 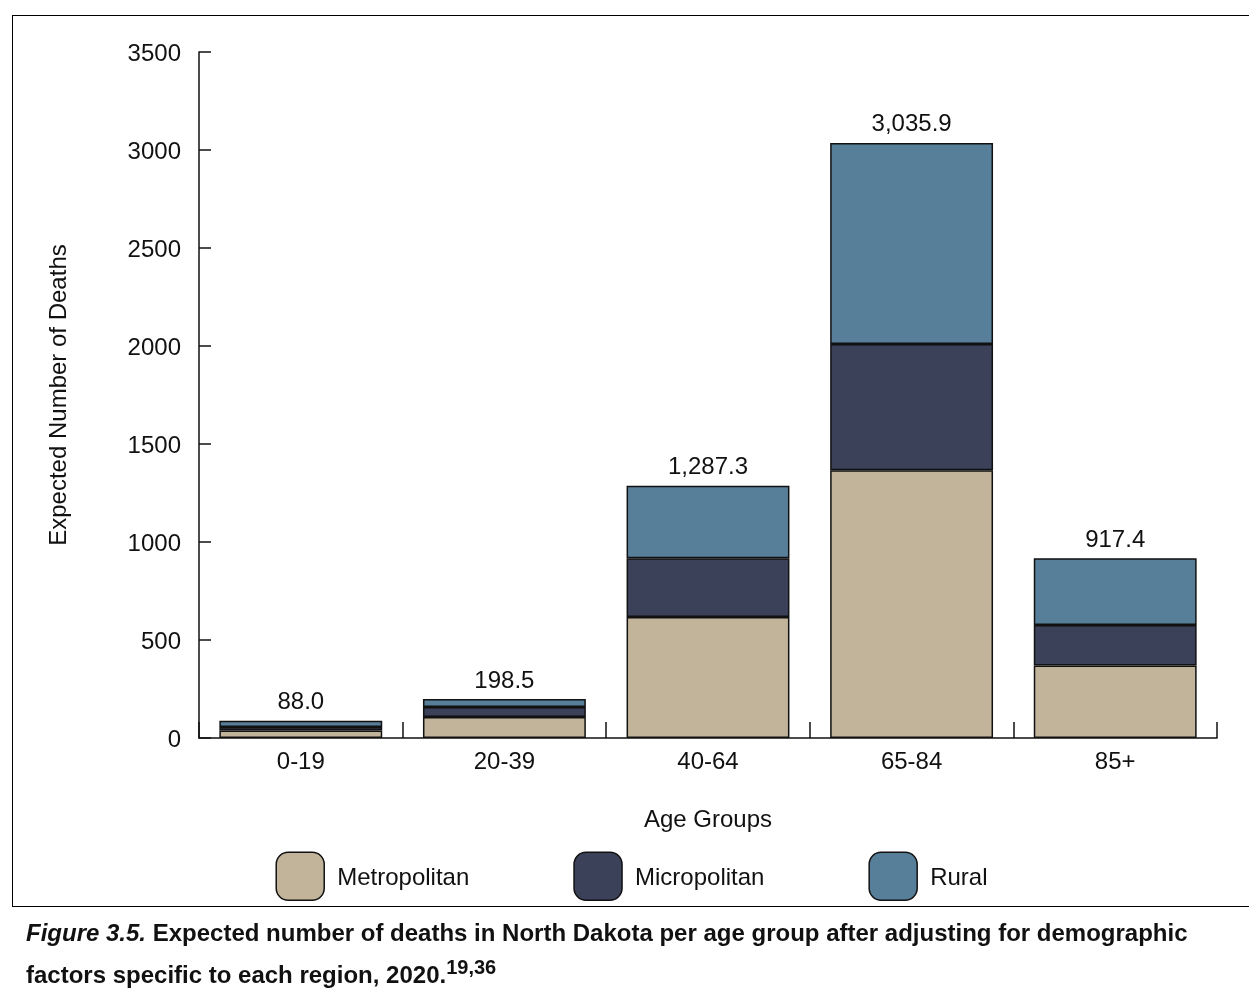 What do you see at coordinates (154, 248) in the screenshot?
I see `y-tick-label: 2500` at bounding box center [154, 248].